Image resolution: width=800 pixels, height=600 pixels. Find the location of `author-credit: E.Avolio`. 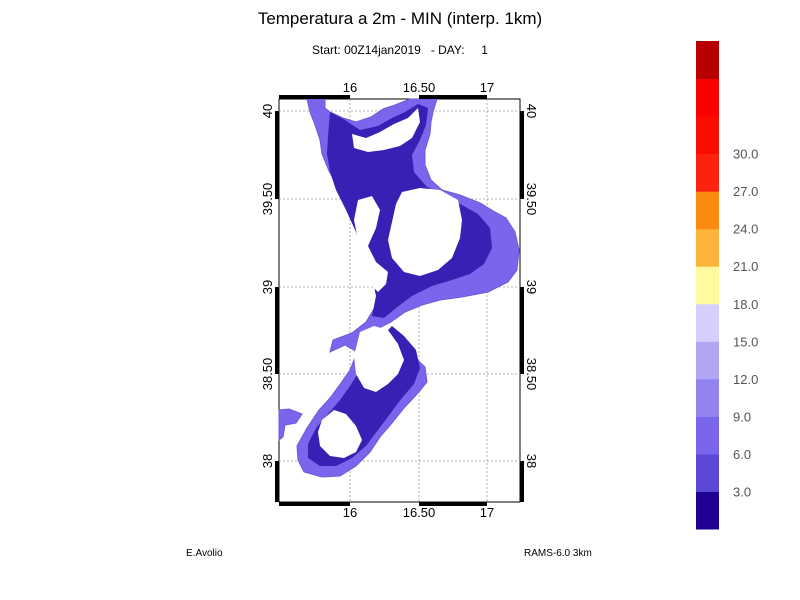

author-credit: E.Avolio is located at coordinates (204, 553).